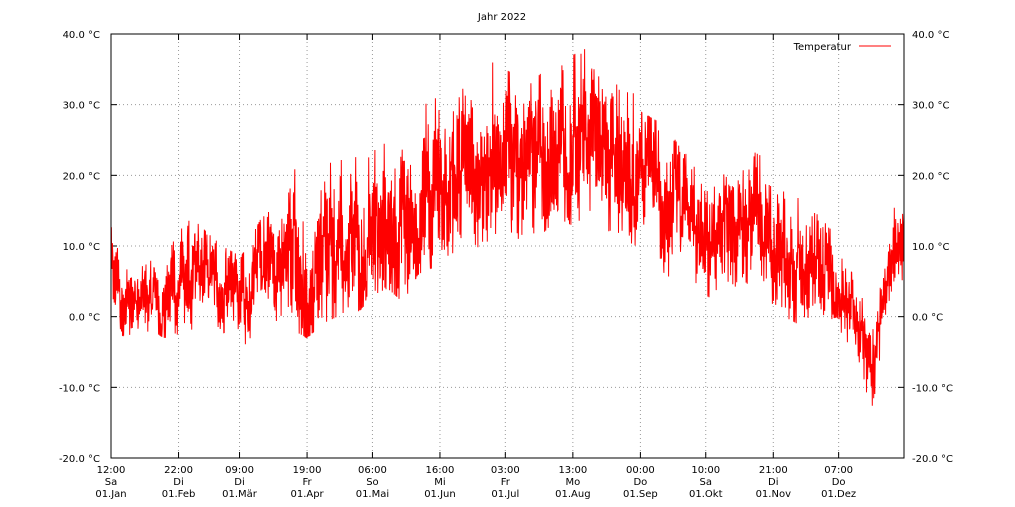 This screenshot has width=1015, height=507. I want to click on x-tick-label-weekday: So, so click(372, 482).